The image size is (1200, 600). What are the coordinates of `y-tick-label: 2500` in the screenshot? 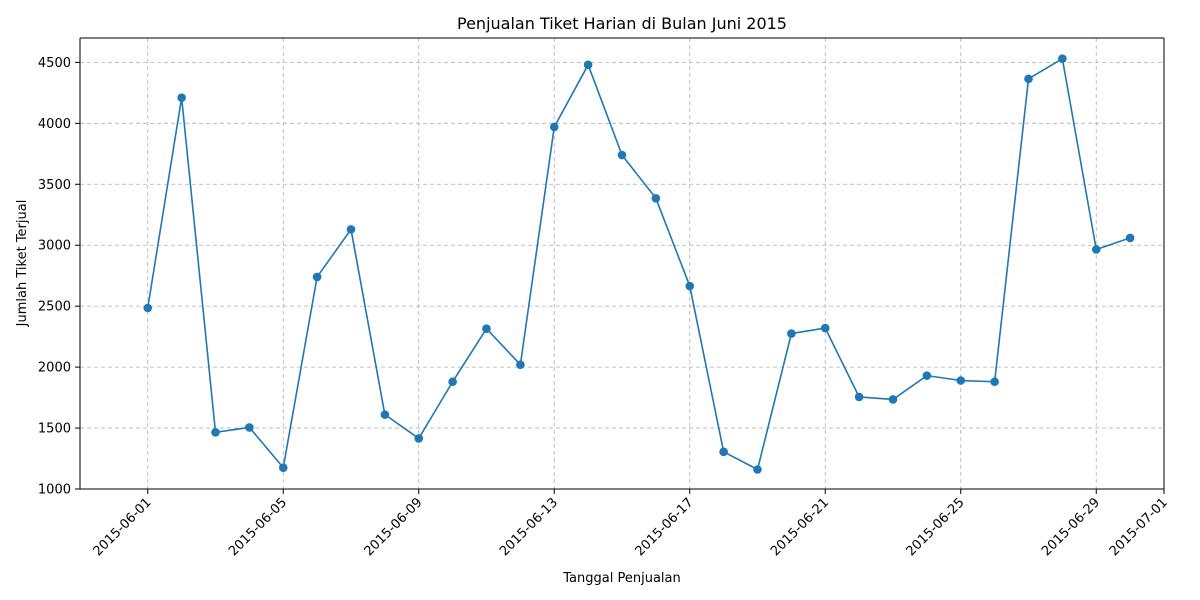 It's located at (54, 307).